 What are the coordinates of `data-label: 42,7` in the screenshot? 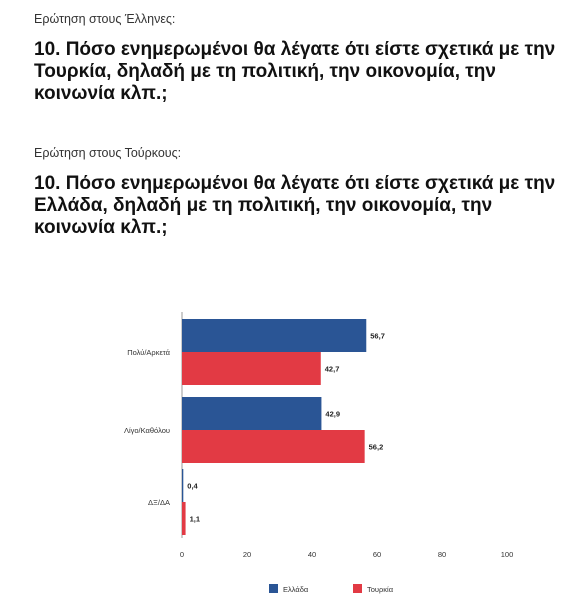 It's located at (332, 369).